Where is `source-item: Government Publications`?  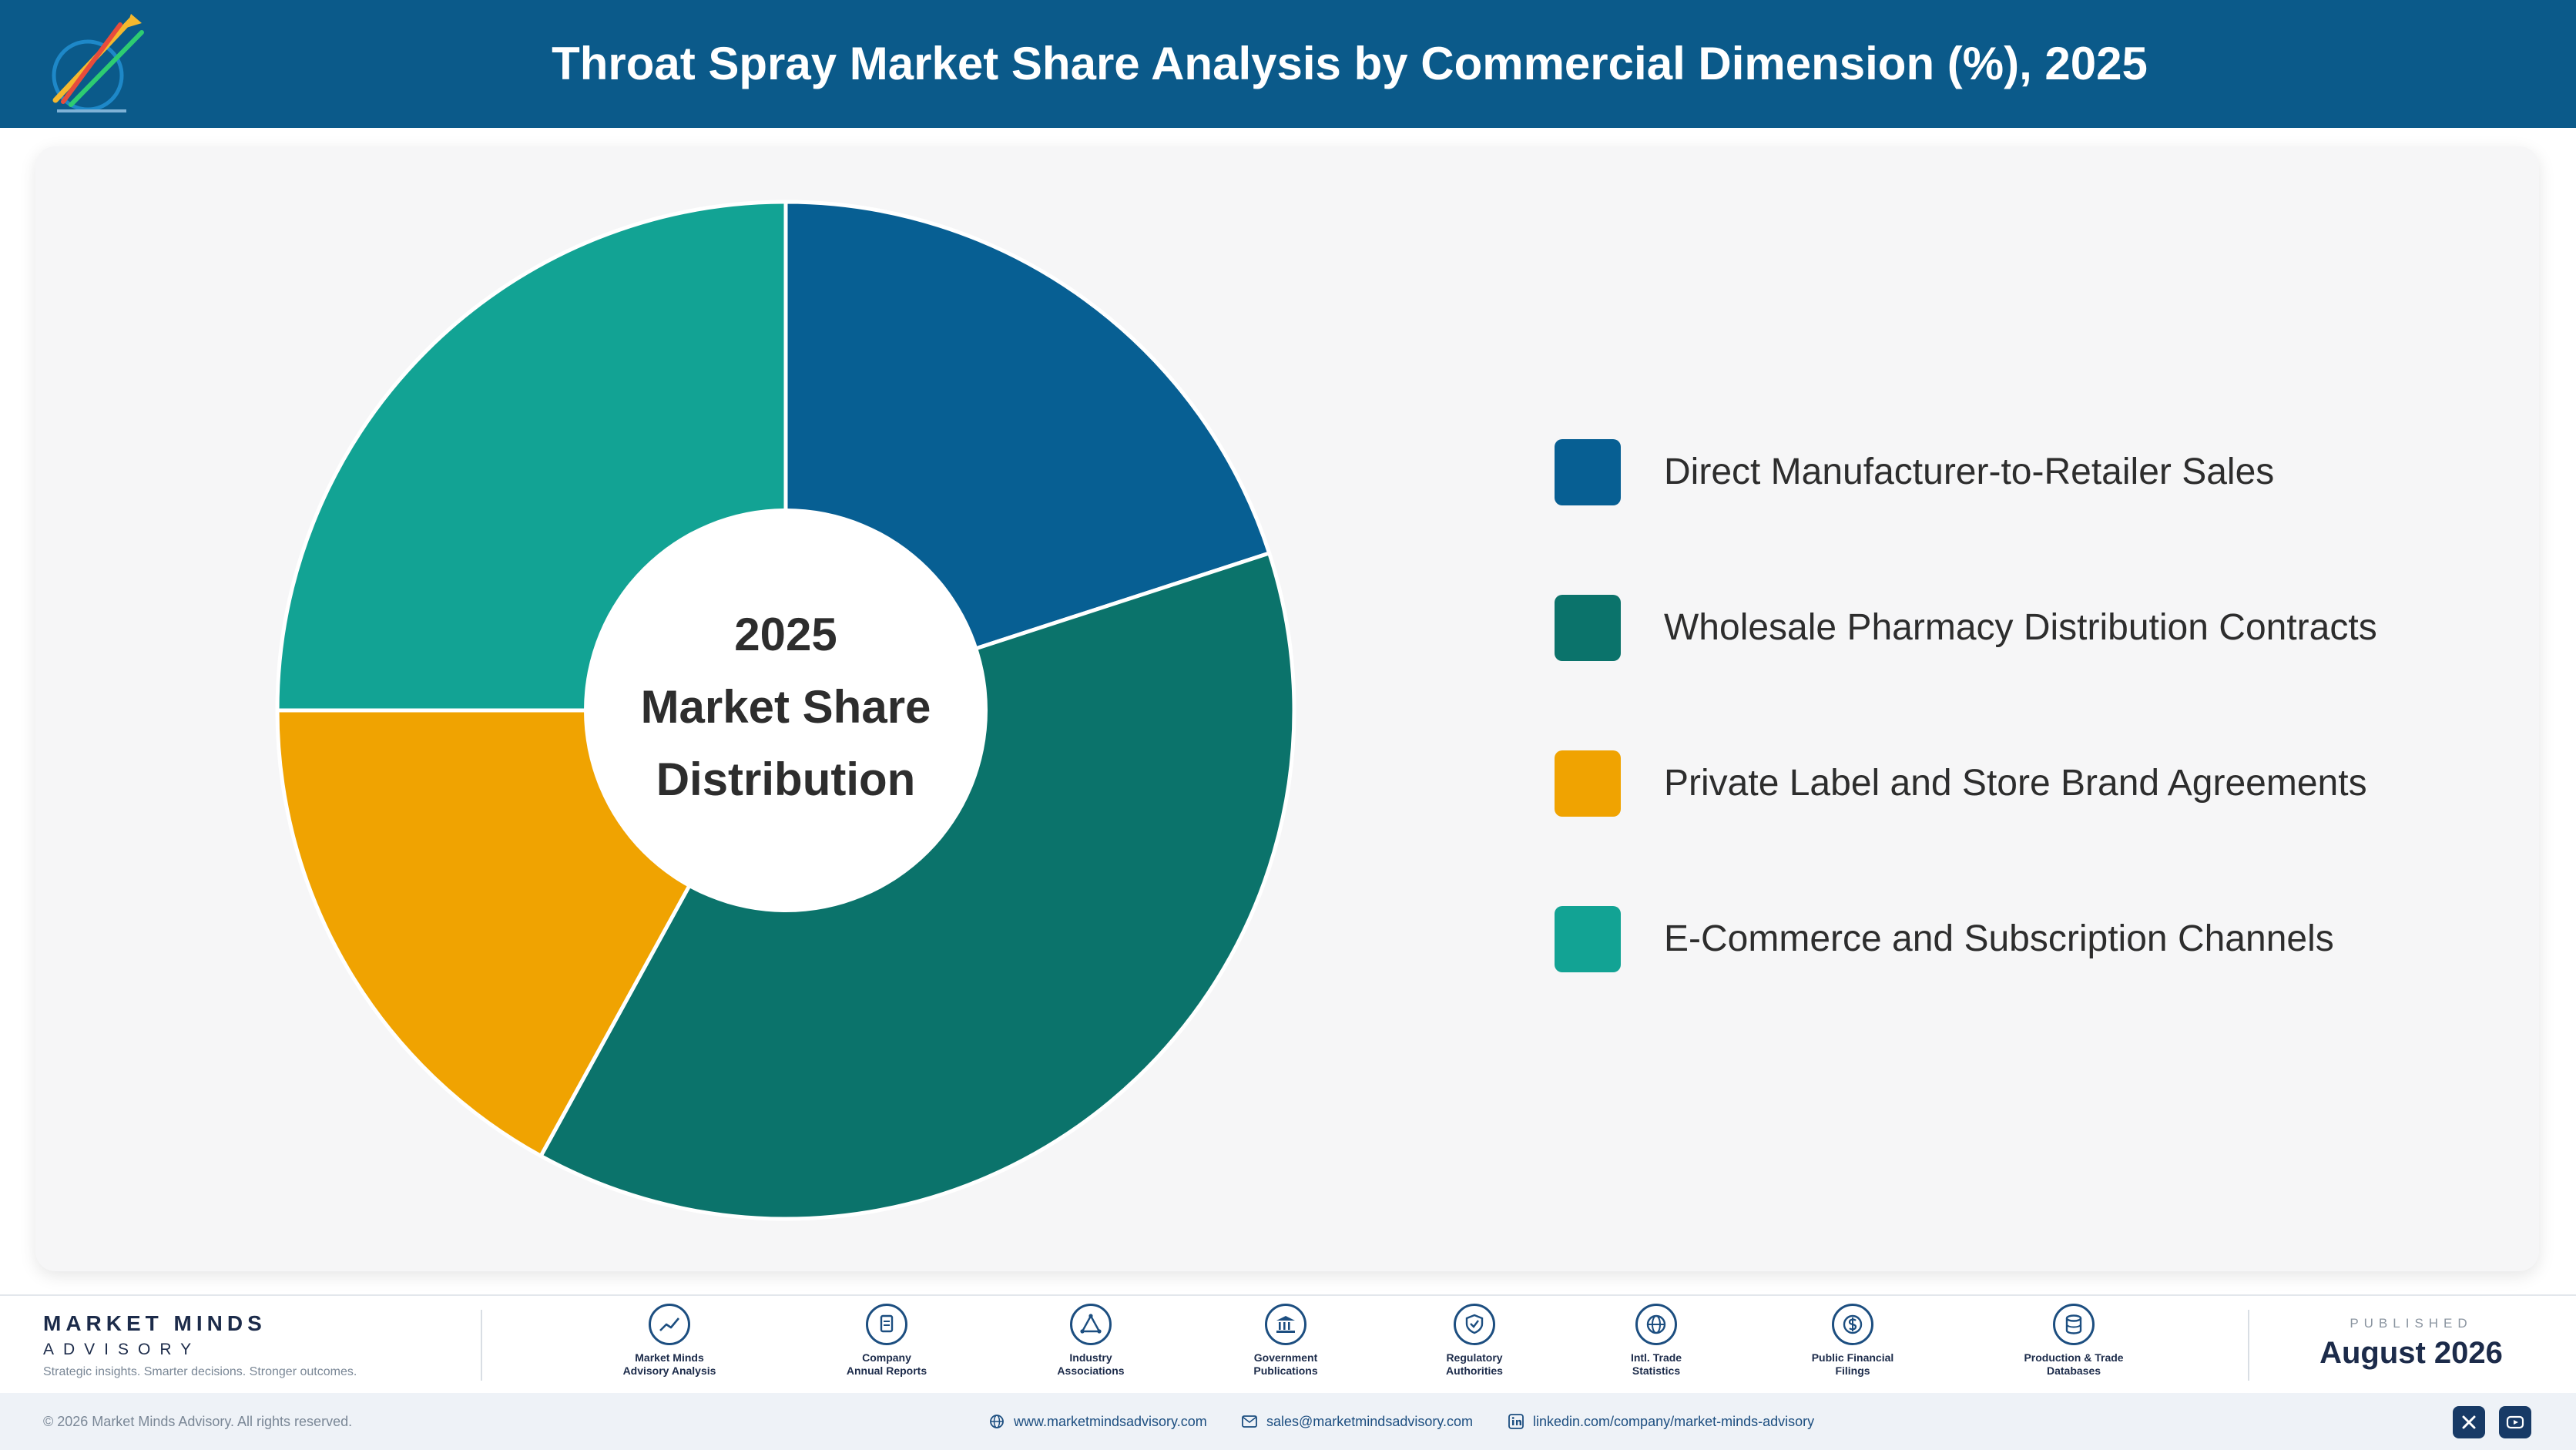 source-item: Government Publications is located at coordinates (1285, 1341).